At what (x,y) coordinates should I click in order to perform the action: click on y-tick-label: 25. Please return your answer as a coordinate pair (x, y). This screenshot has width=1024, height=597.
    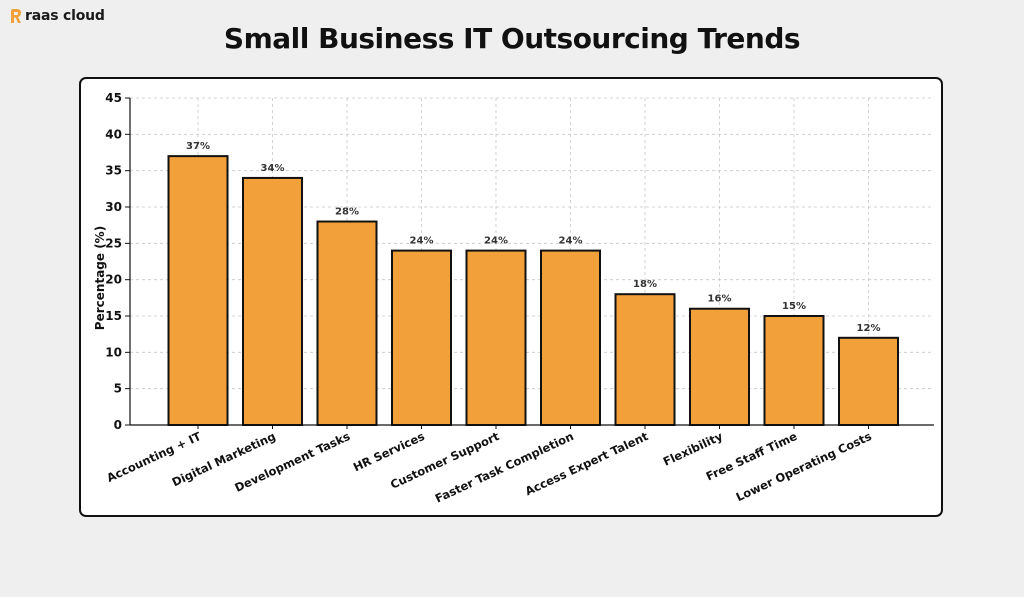
    Looking at the image, I should click on (113, 243).